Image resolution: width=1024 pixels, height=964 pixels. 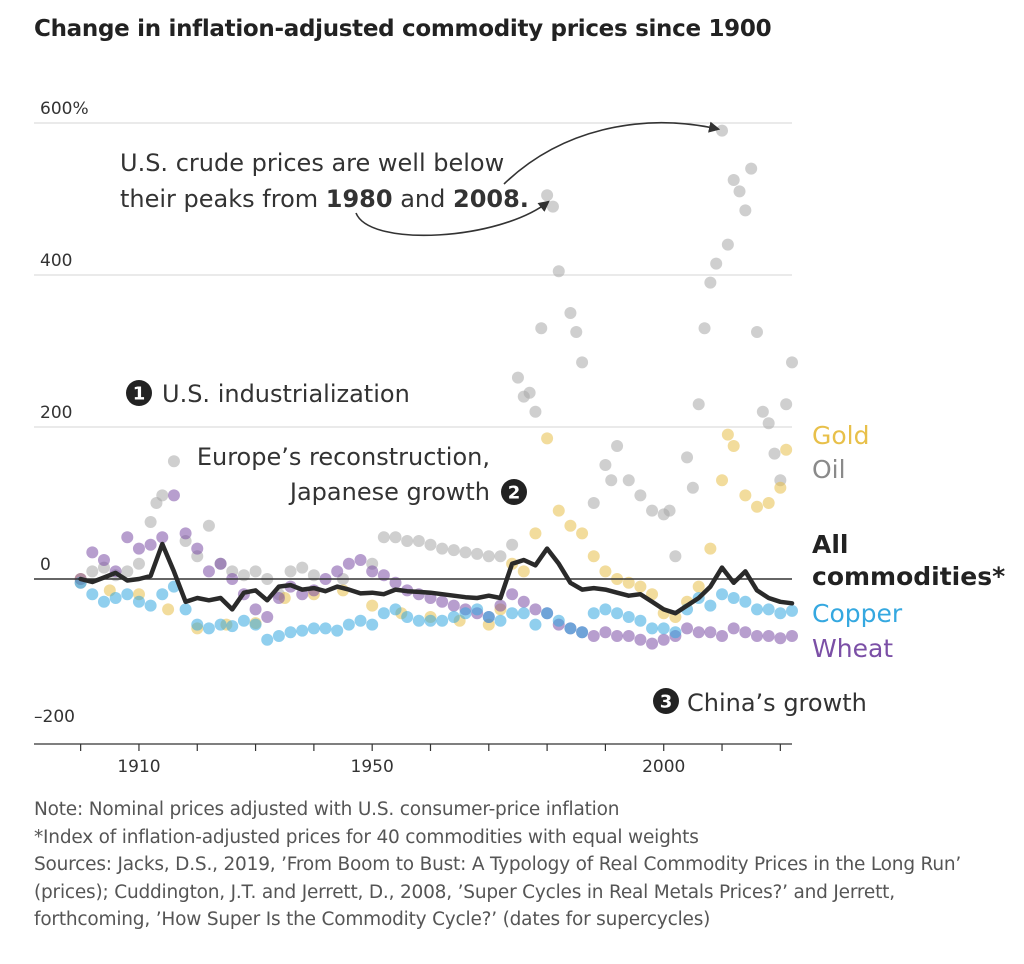 What do you see at coordinates (372, 767) in the screenshot?
I see `x-tick-label: 1950` at bounding box center [372, 767].